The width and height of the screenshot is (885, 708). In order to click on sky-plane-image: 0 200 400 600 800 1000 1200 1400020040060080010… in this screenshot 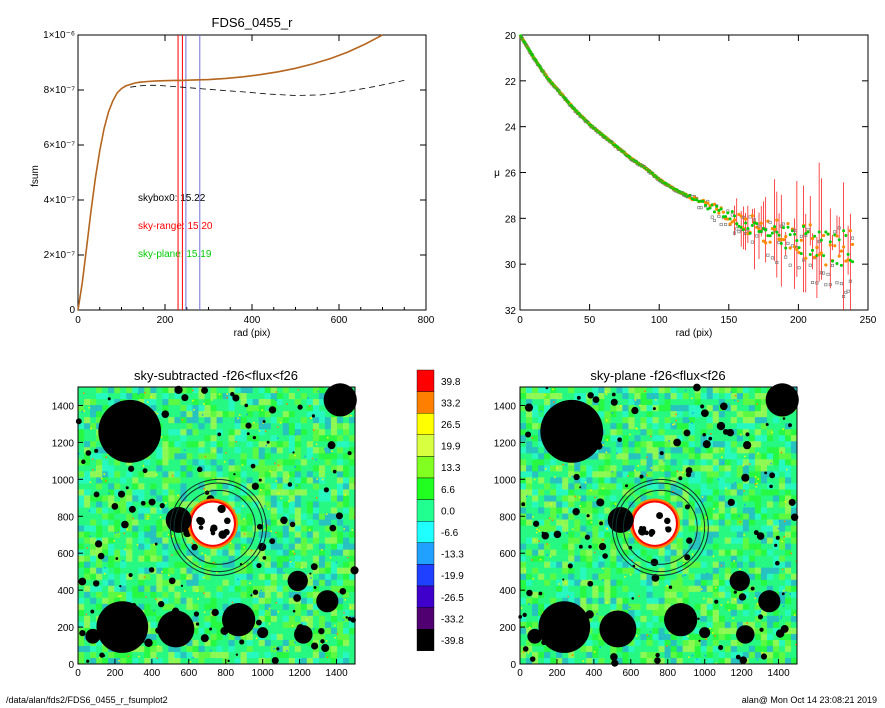, I will do `click(646, 531)`.